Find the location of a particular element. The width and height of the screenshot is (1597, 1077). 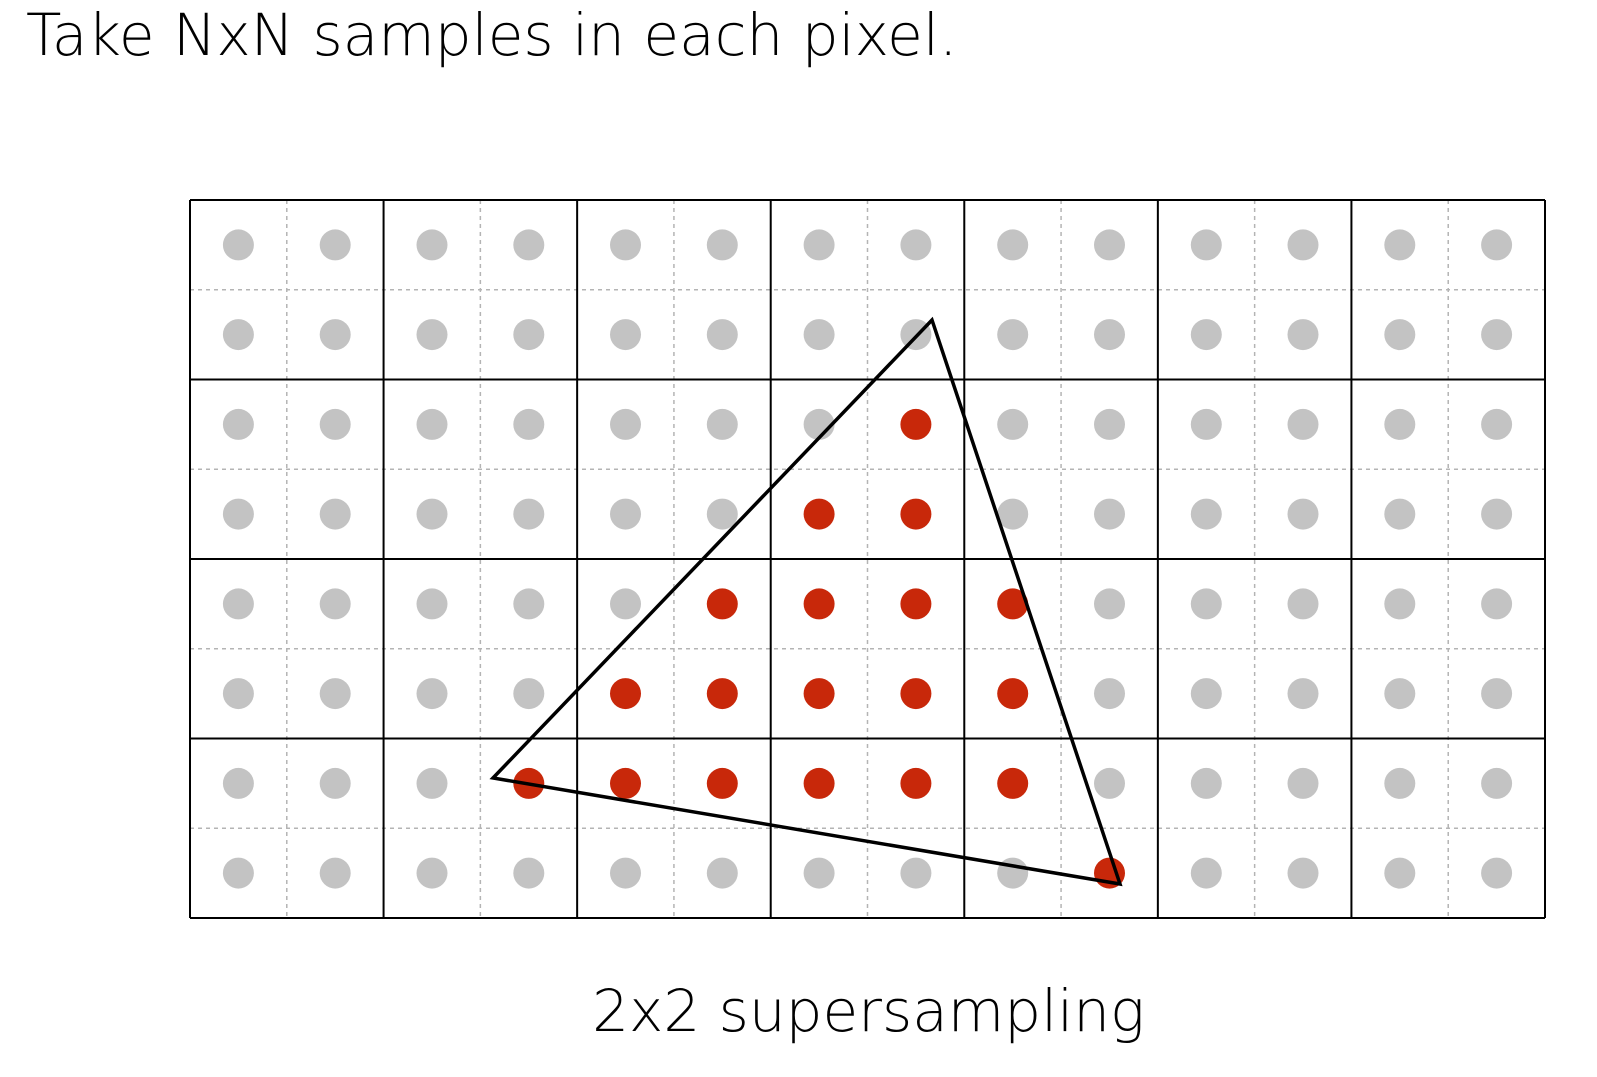

page-heading: Take NxN samples in each pixel. is located at coordinates (492, 35).